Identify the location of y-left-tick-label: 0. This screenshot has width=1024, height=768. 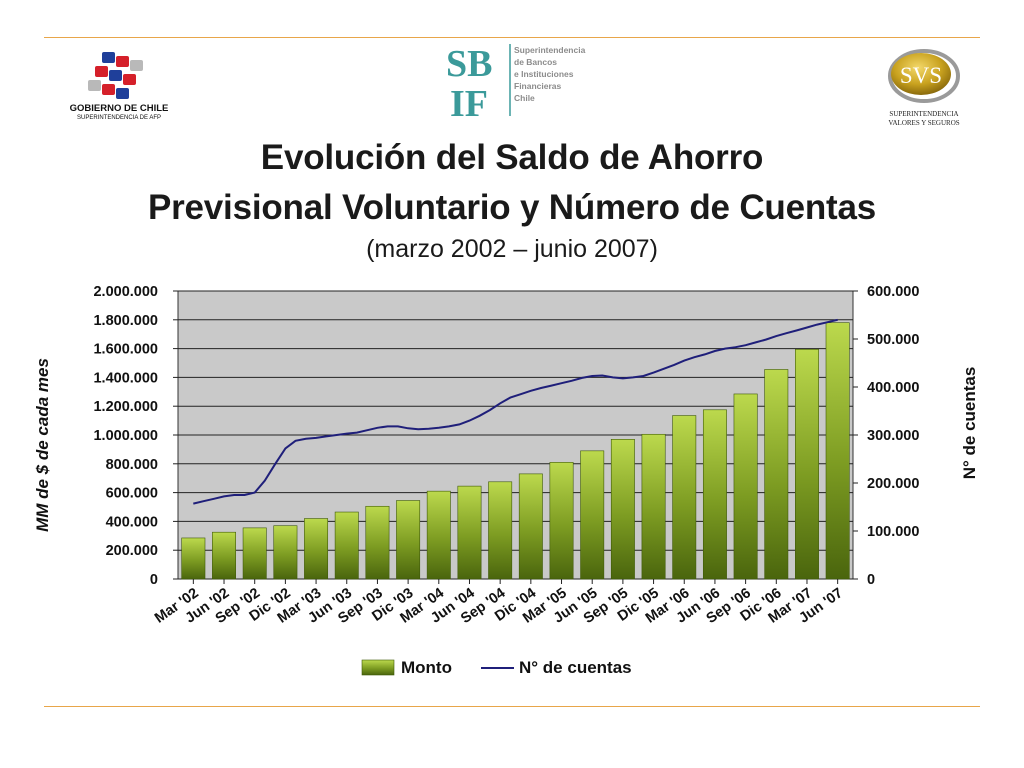
(154, 580).